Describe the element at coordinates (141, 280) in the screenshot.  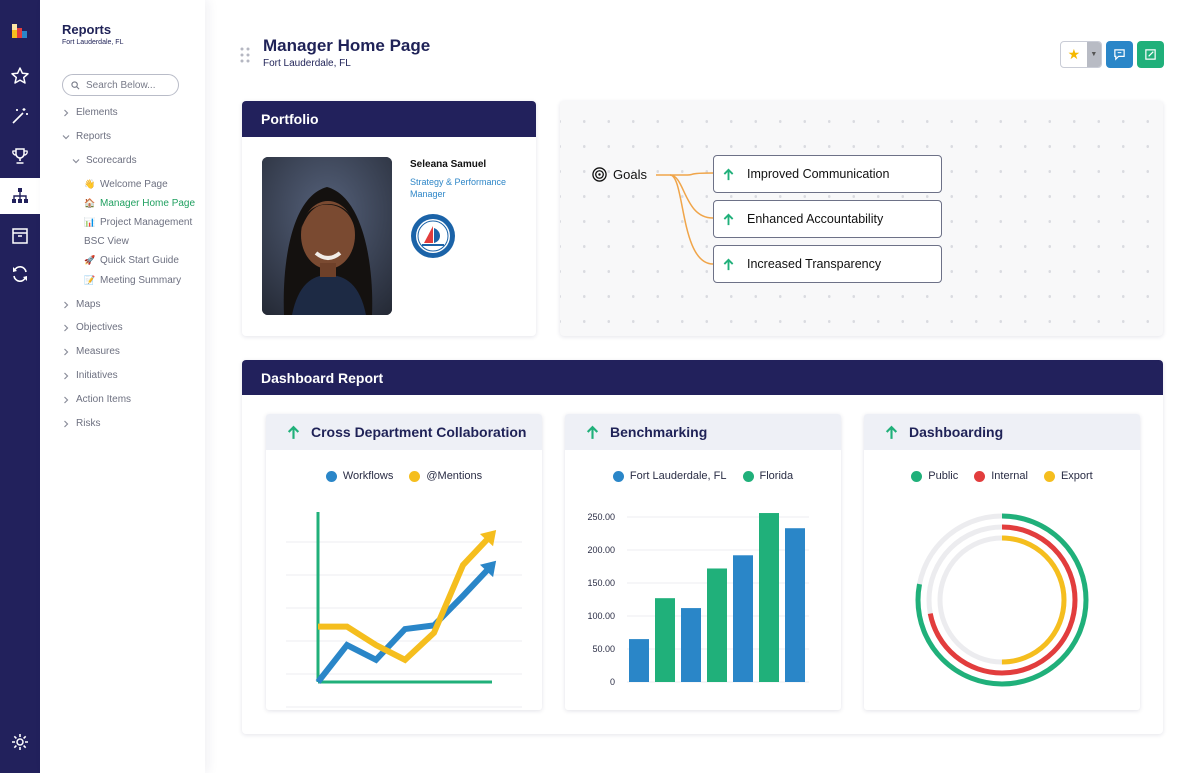
I see `sidebar-item-label: Meeting Summary` at that location.